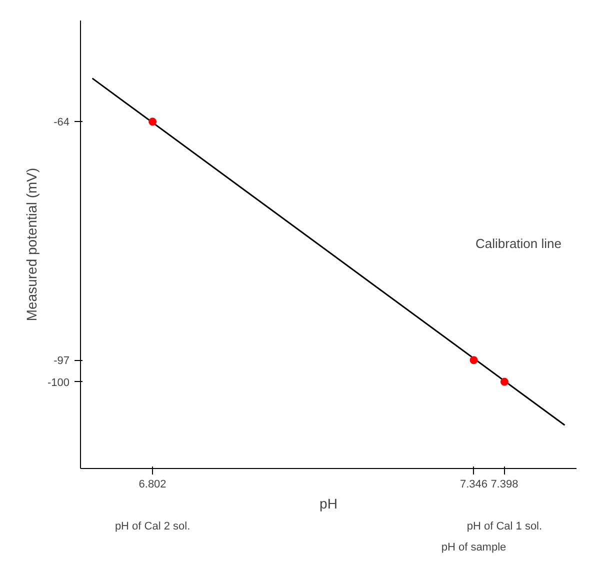 This screenshot has width=616, height=566. I want to click on text: pH of sample, so click(473, 548).